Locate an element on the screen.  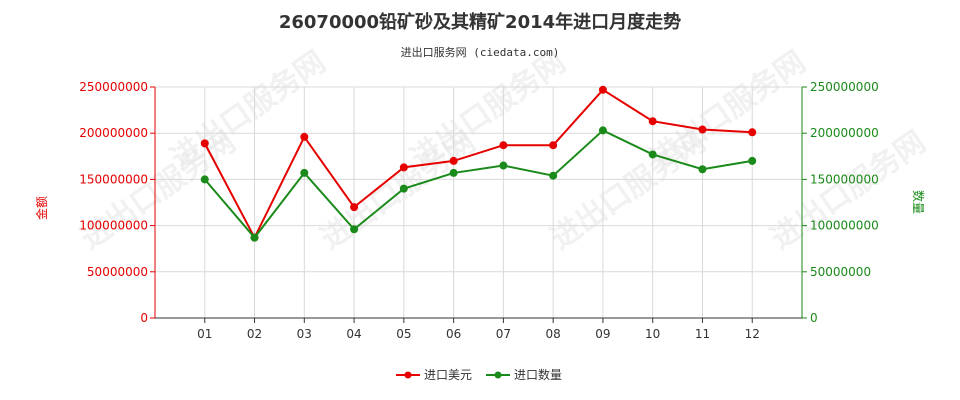
right-tick-label: 200000000 is located at coordinates (844, 133).